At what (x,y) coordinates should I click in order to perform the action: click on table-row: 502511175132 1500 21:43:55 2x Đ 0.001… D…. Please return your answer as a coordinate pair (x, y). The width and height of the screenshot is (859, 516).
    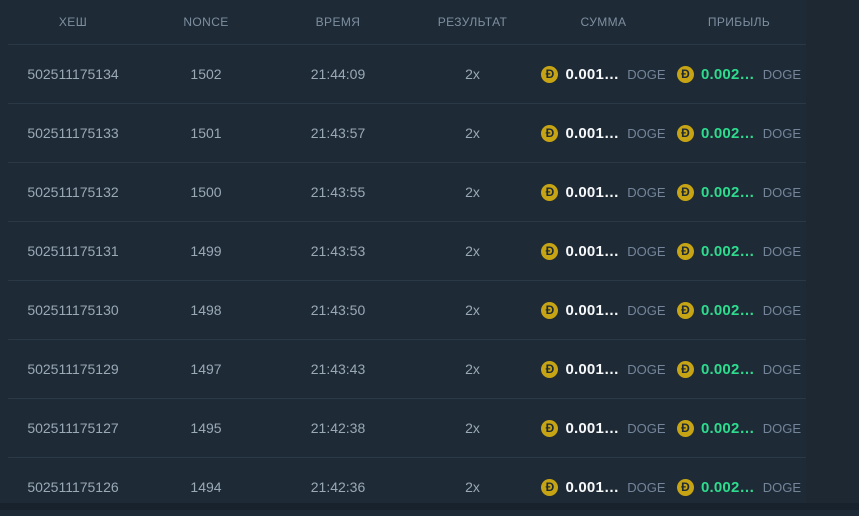
    Looking at the image, I should click on (403, 192).